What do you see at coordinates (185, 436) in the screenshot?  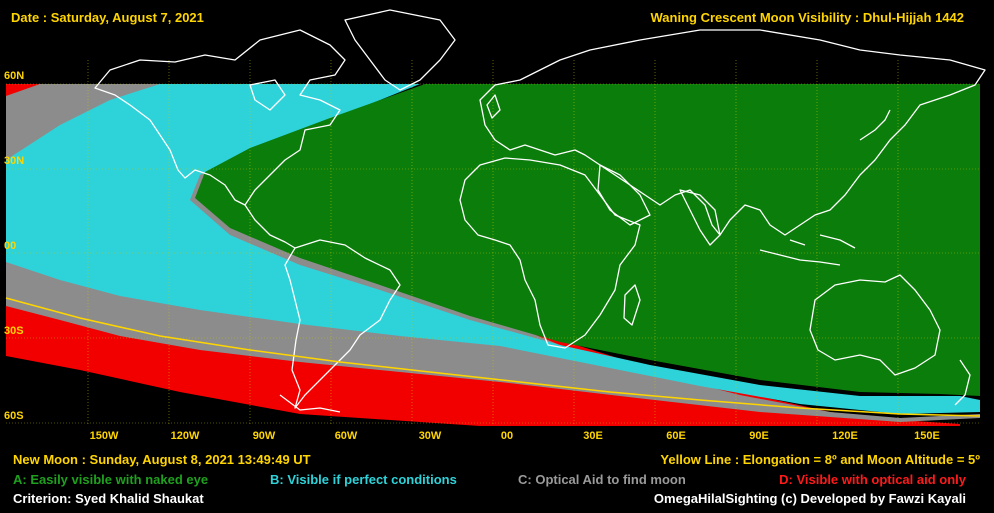 I see `lon-label-120w: 120W` at bounding box center [185, 436].